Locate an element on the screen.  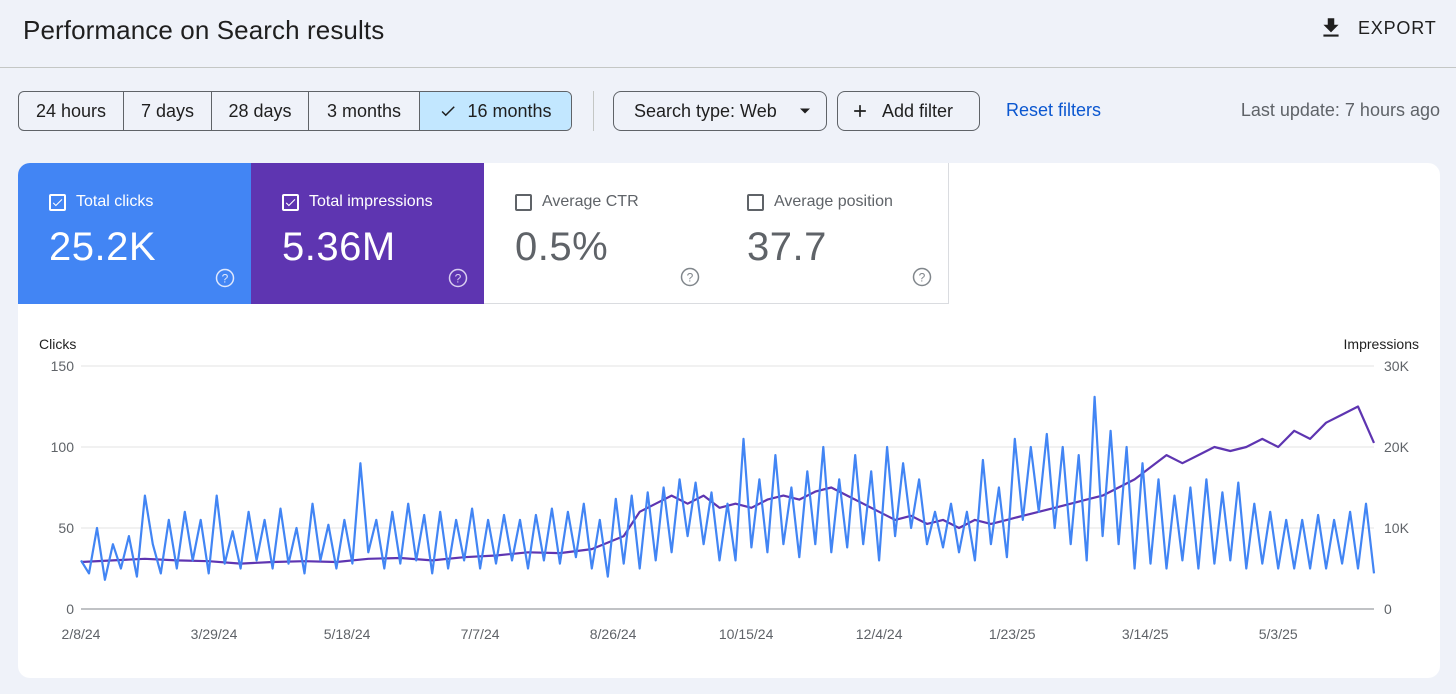
date-range-7-days: 7 days is located at coordinates (168, 111).